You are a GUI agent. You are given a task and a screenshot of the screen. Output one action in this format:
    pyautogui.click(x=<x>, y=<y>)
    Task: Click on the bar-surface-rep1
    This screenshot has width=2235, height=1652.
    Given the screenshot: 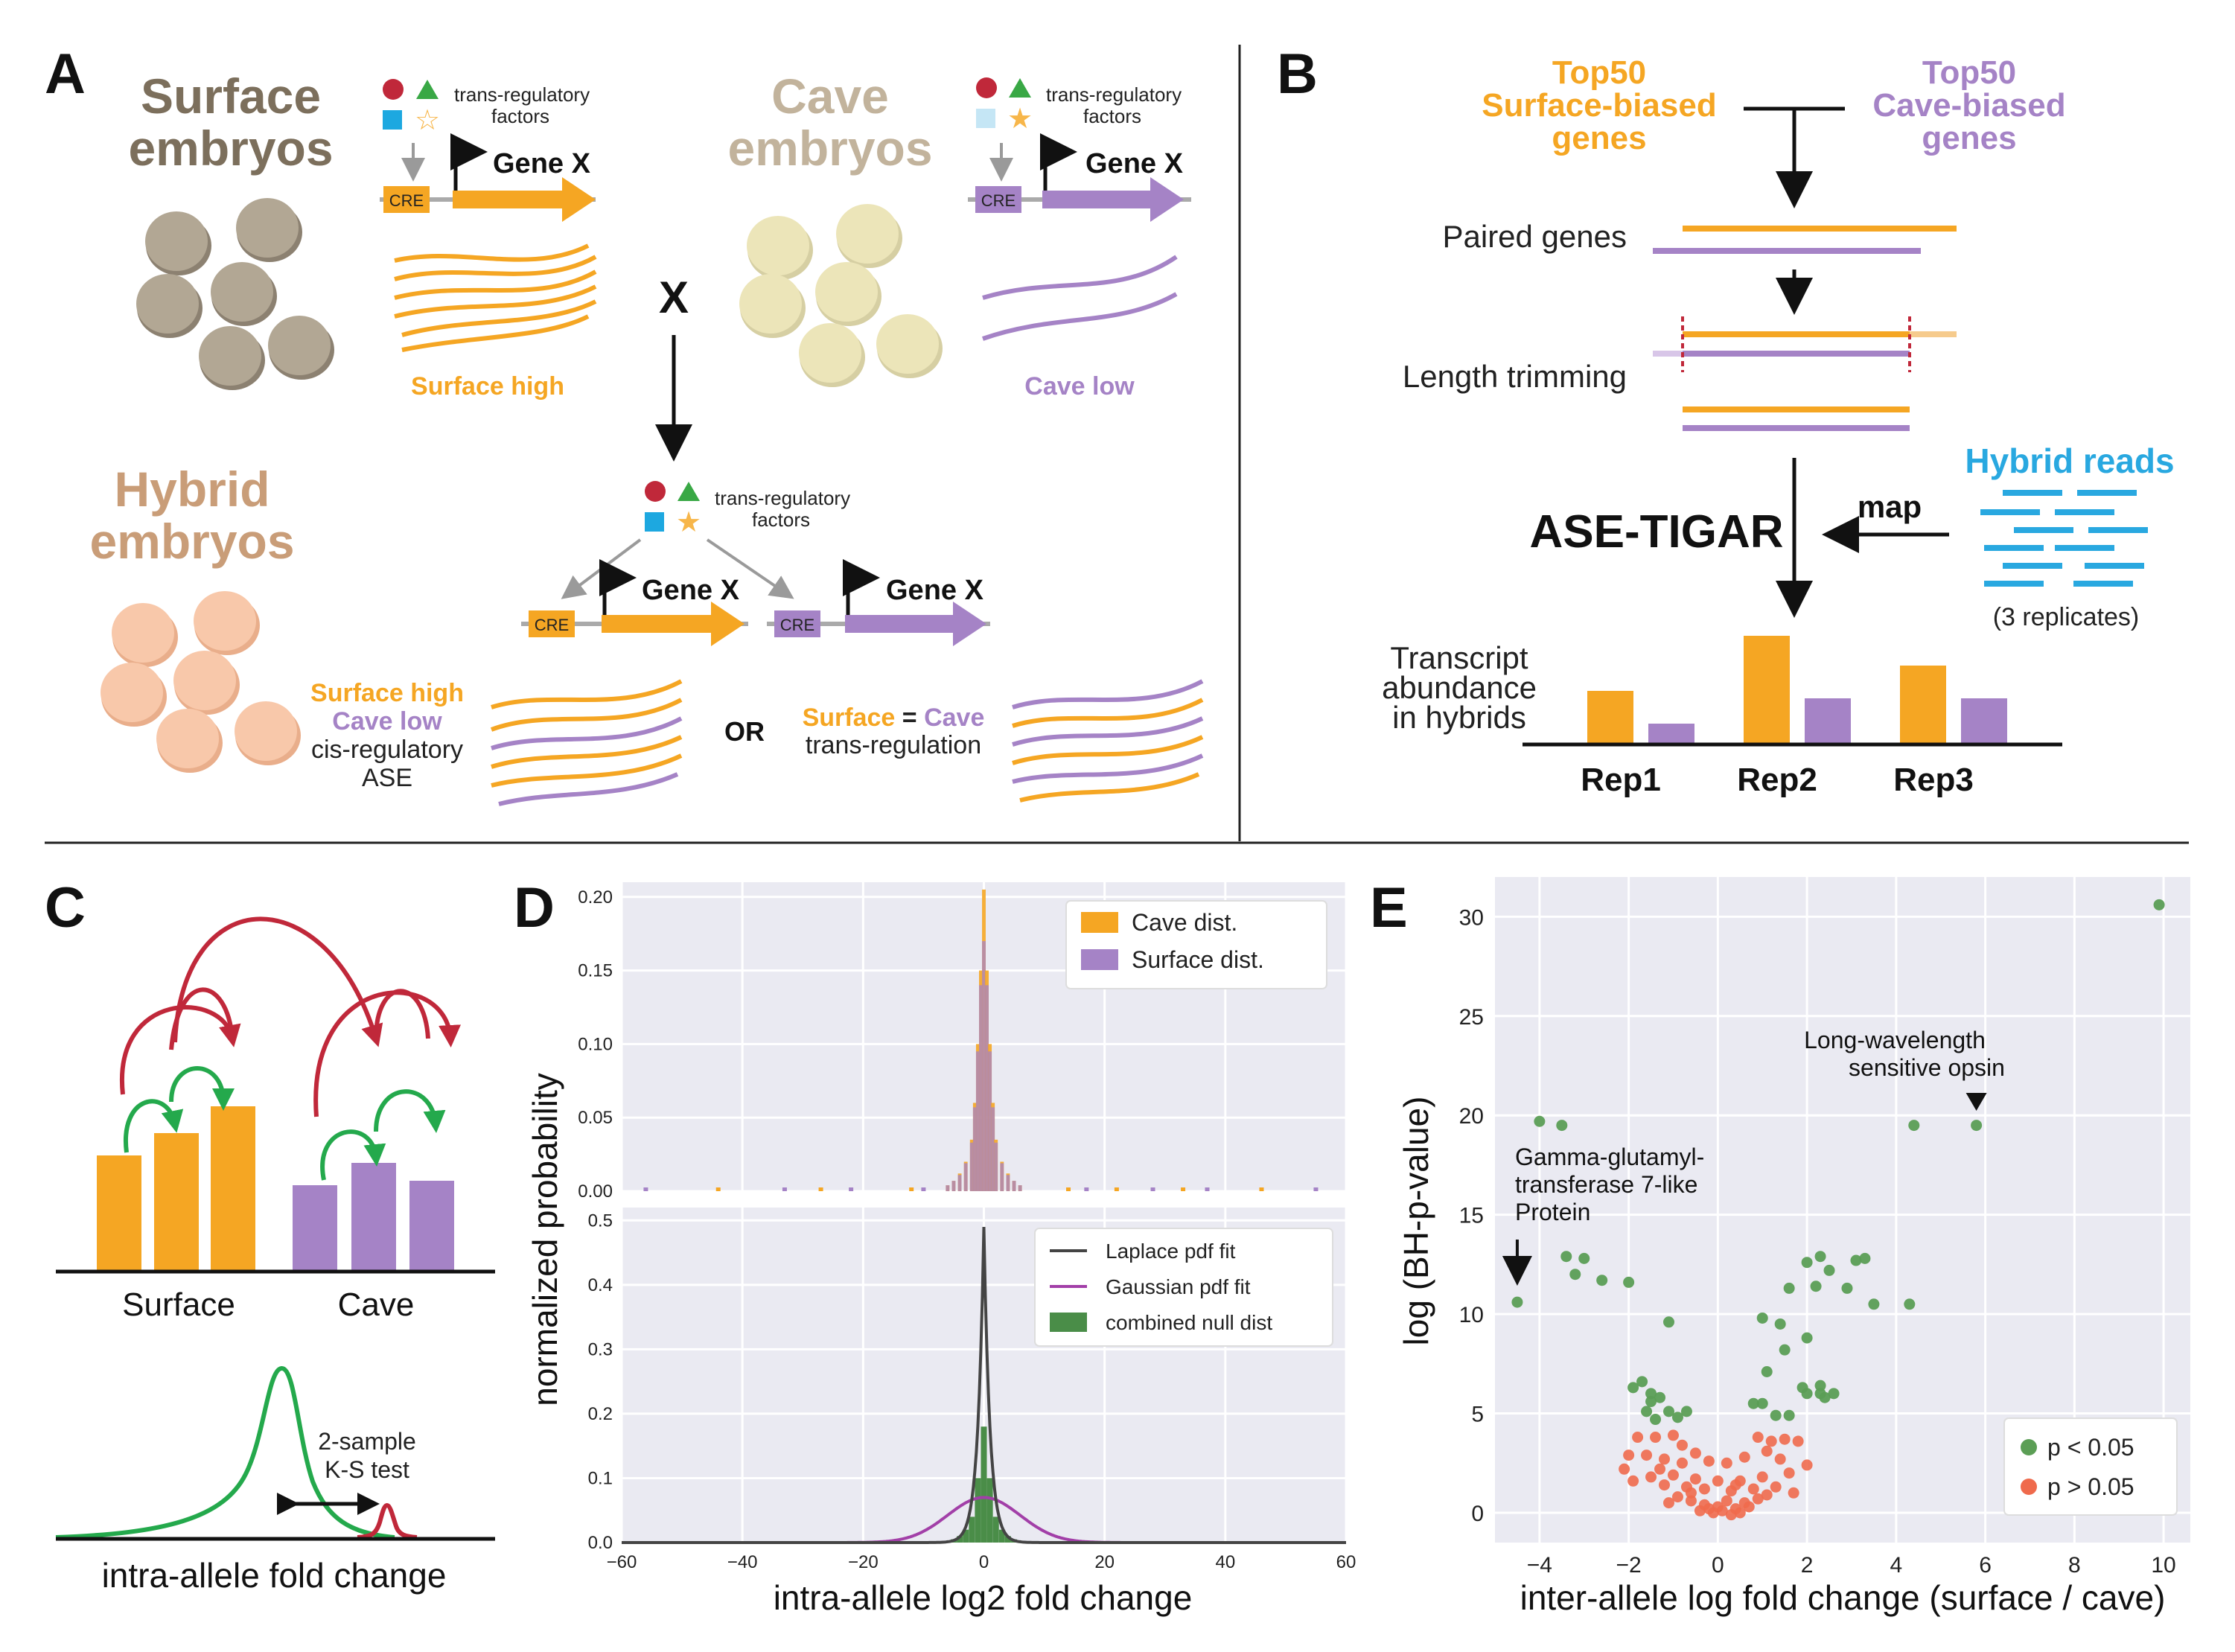 What is the action you would take?
    pyautogui.click(x=1610, y=717)
    